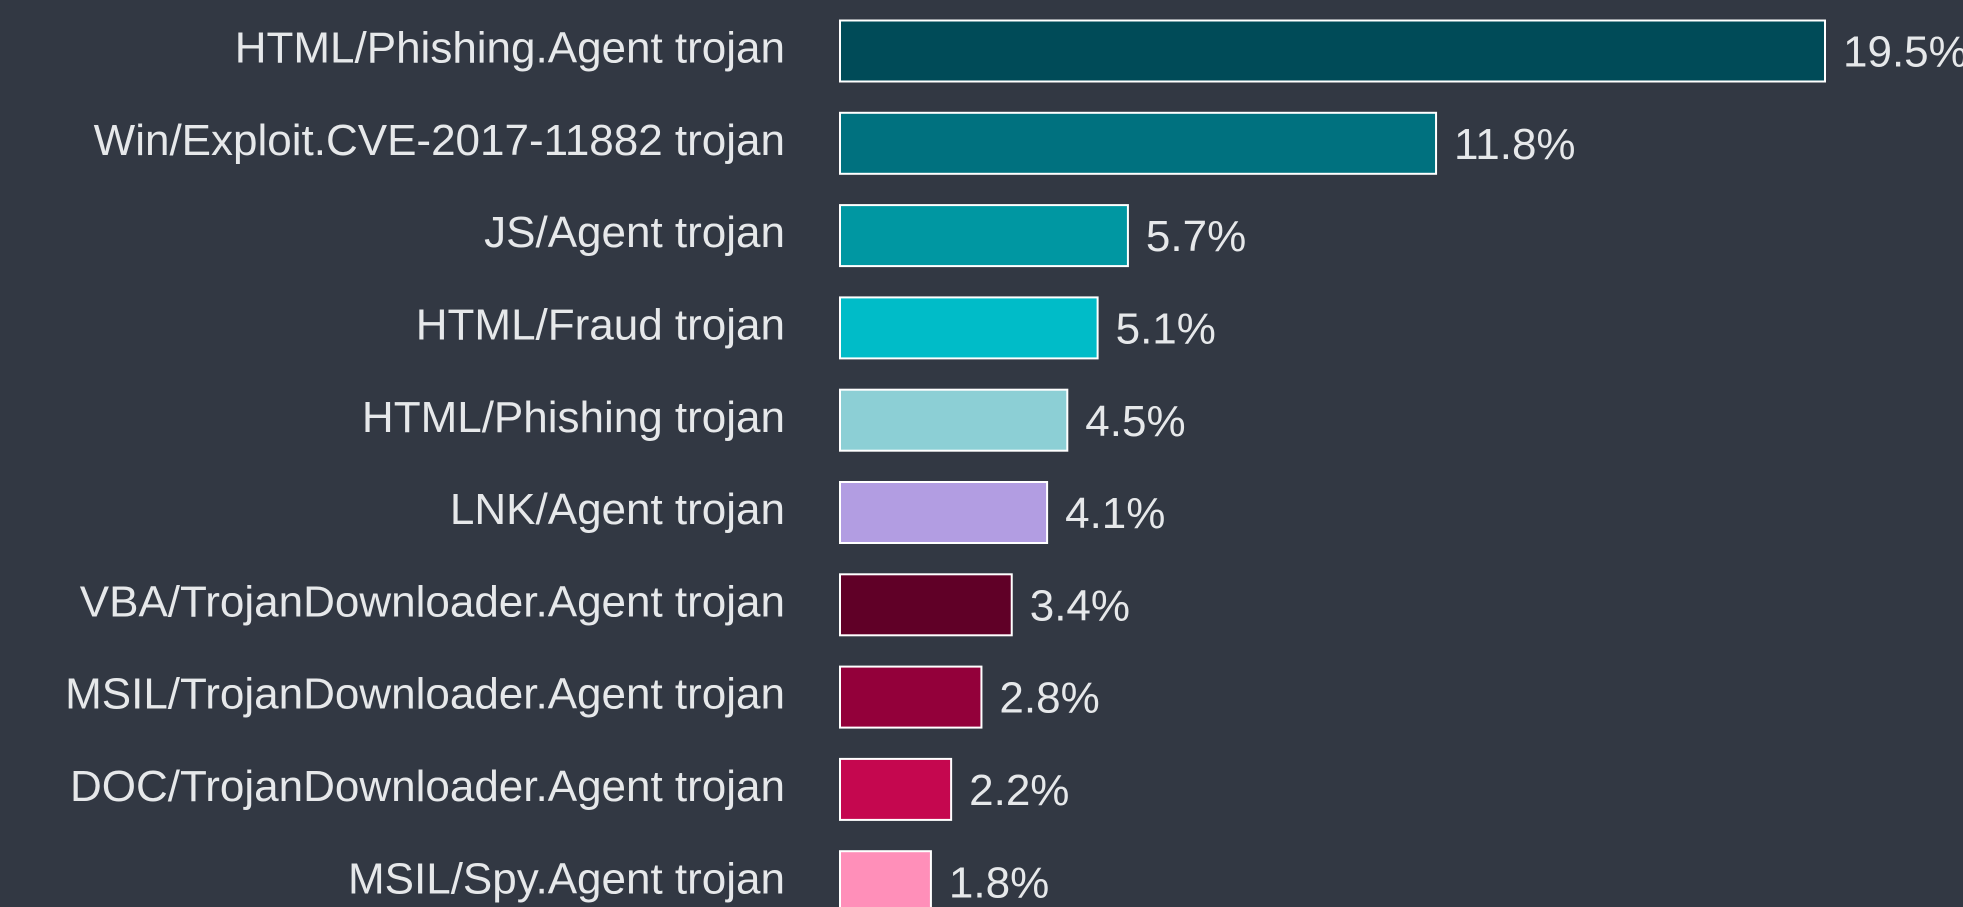 This screenshot has height=907, width=1963. I want to click on value-label: 4.5%, so click(1135, 421).